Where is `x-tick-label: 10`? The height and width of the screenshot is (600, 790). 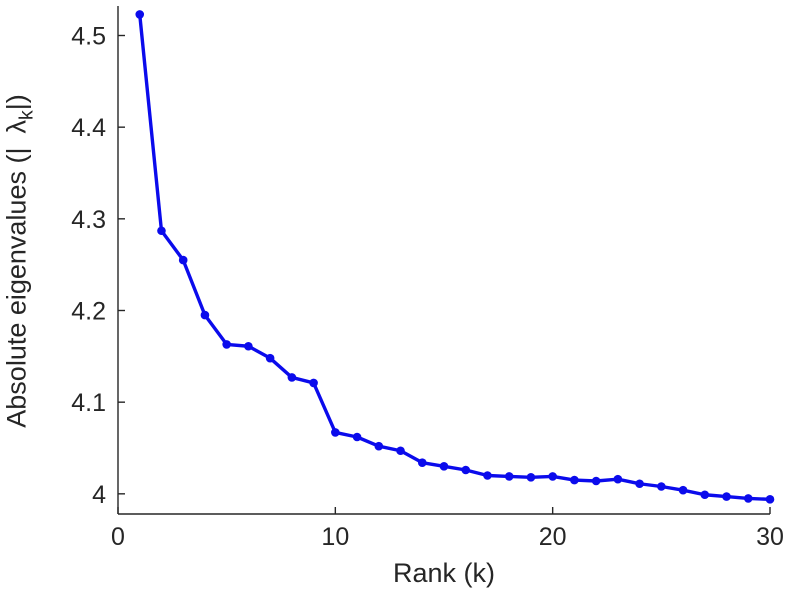 x-tick-label: 10 is located at coordinates (335, 537).